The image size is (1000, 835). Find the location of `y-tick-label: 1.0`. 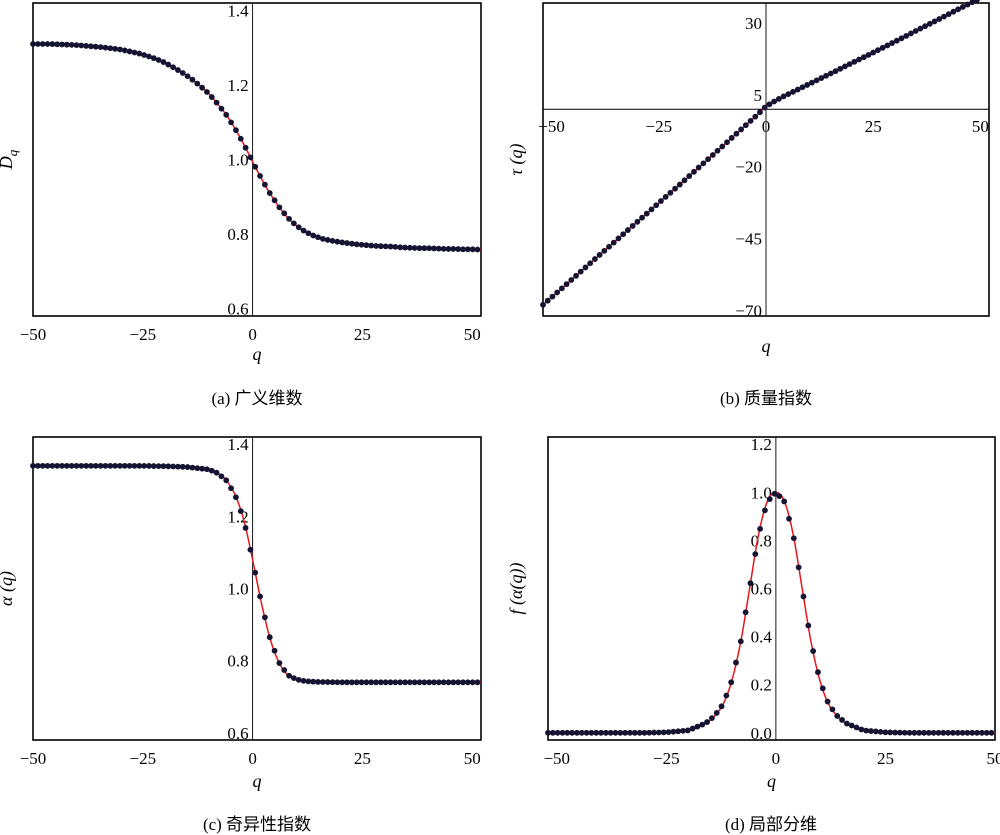

y-tick-label: 1.0 is located at coordinates (761, 492).